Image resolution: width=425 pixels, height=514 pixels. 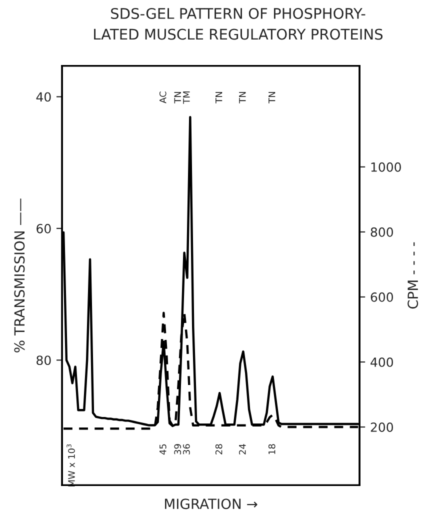 I want to click on x-tick-label: 36, so click(x=186, y=449).